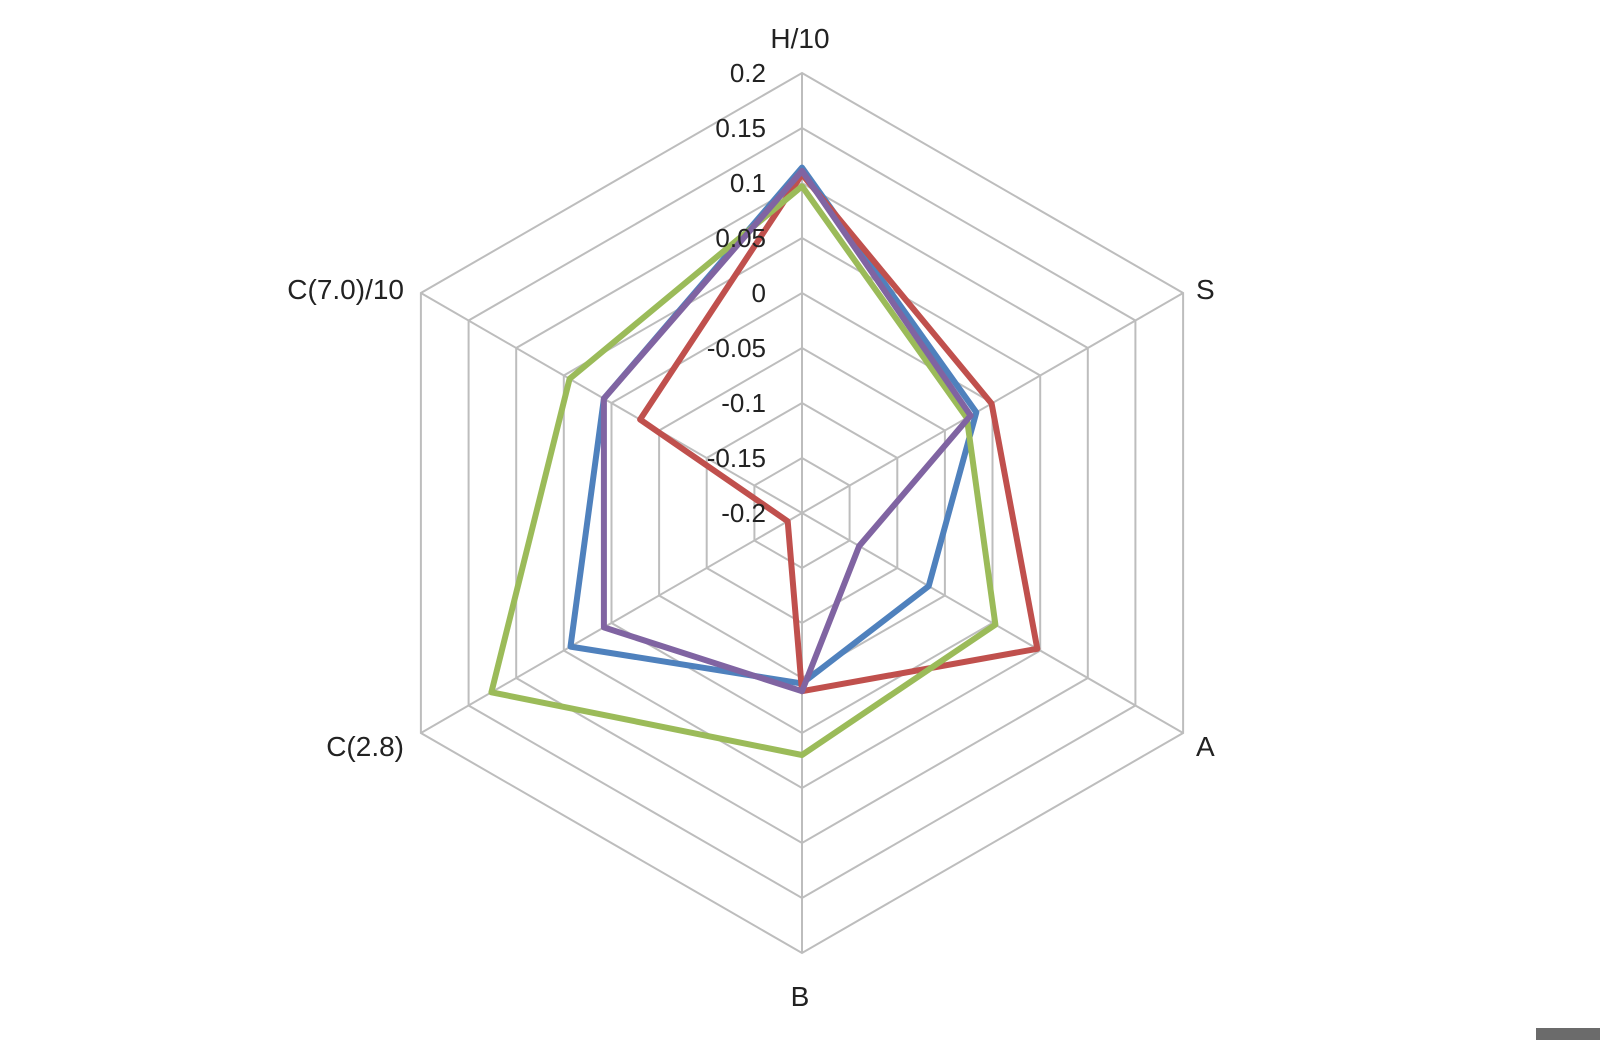 The width and height of the screenshot is (1600, 1060). What do you see at coordinates (740, 238) in the screenshot?
I see `tick-label: 0.05` at bounding box center [740, 238].